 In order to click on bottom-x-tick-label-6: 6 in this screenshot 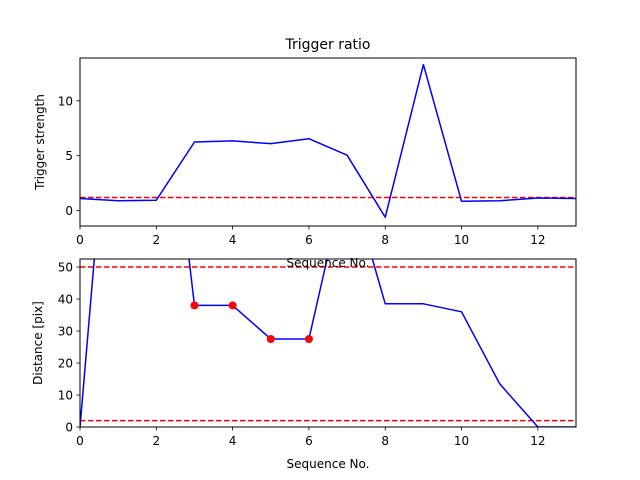, I will do `click(309, 441)`.